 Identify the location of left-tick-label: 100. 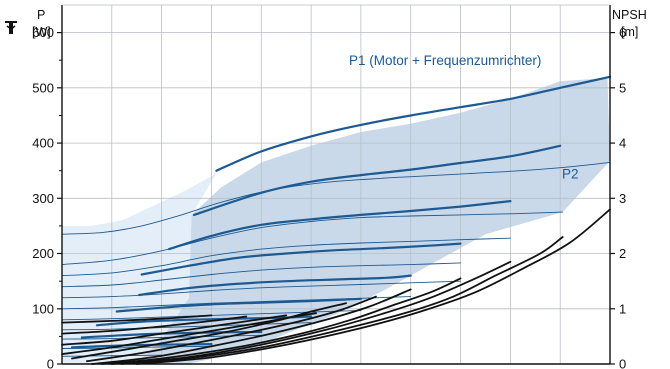
(43, 308).